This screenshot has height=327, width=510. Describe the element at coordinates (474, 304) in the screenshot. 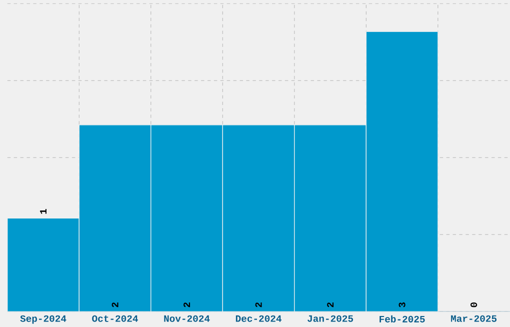

I see `data-label: 0` at that location.